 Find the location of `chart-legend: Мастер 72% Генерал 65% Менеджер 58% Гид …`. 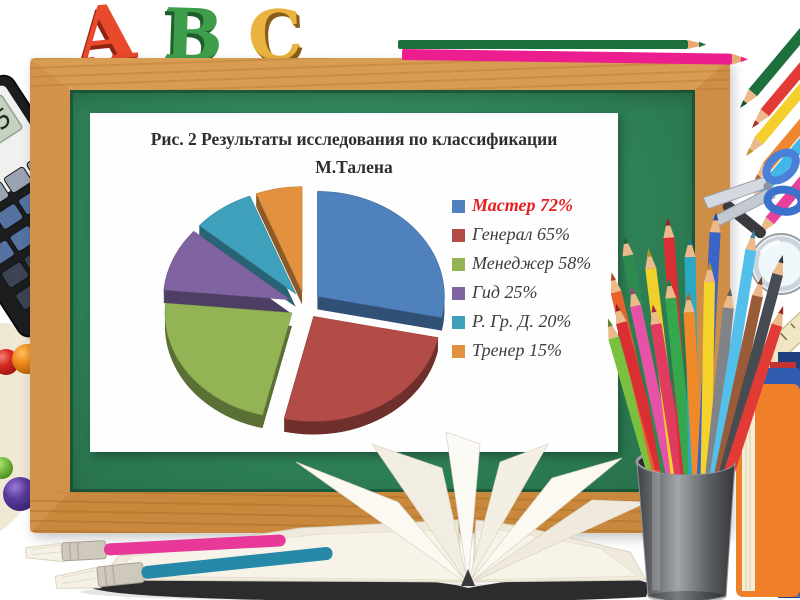

chart-legend: Мастер 72% Генерал 65% Менеджер 58% Гид … is located at coordinates (521, 278).